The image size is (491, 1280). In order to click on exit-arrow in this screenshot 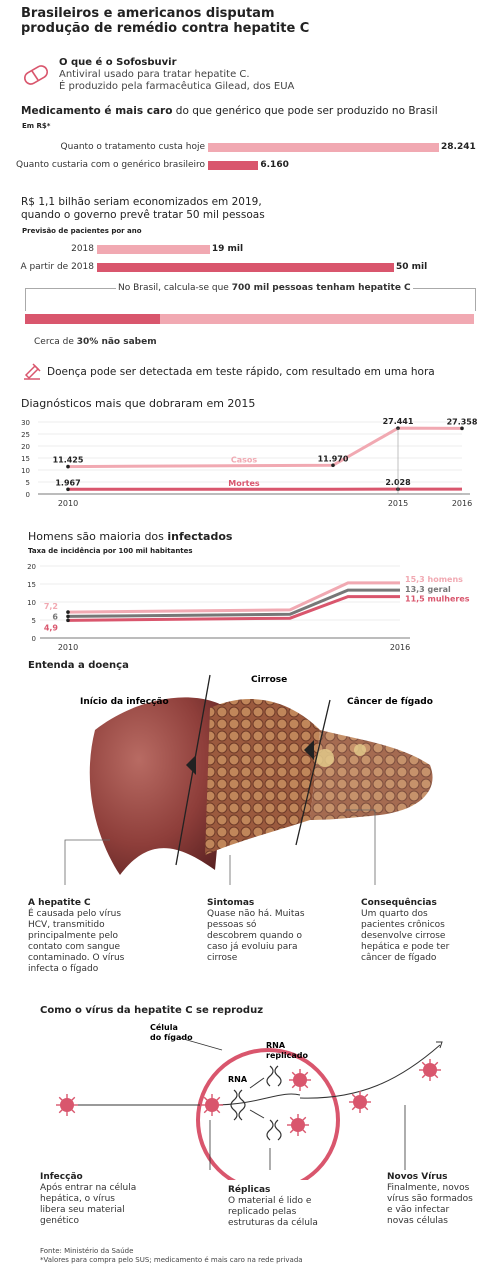, I will do `click(370, 1071)`.